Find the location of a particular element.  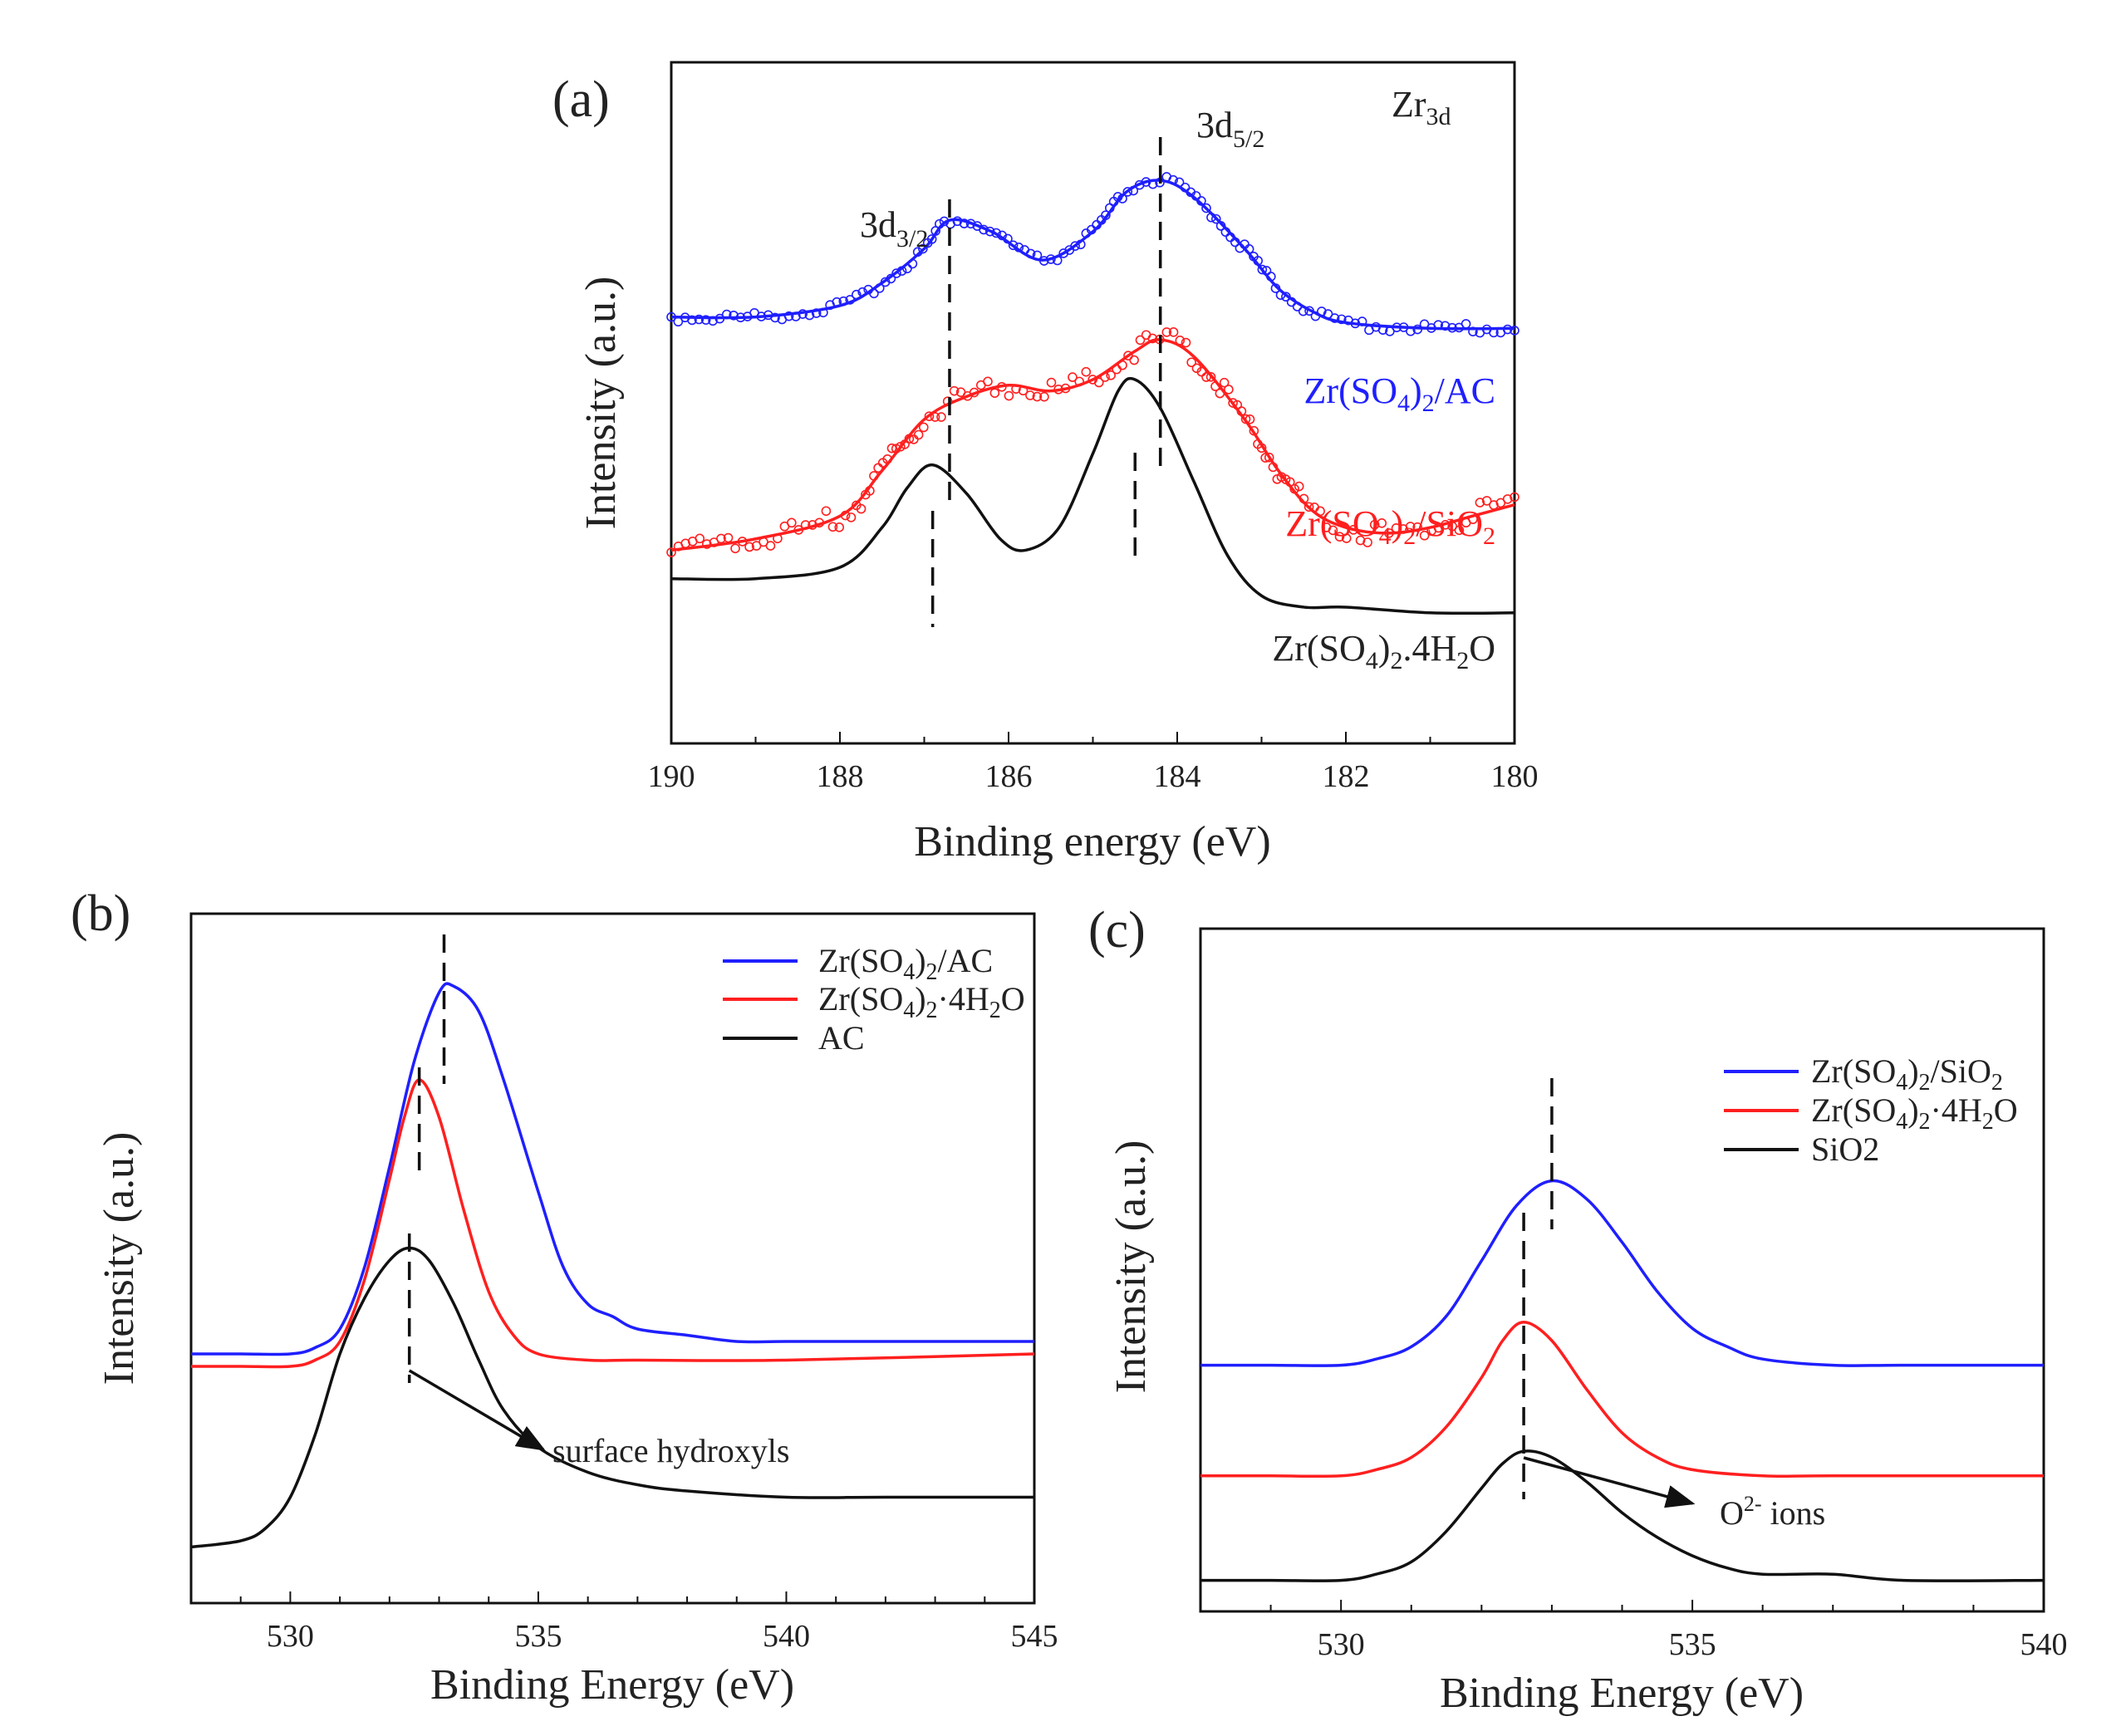

panel-c-legend: Zr(SO4)2/SiO2 Zr(SO4)2·4H2O SiO2 is located at coordinates (1871, 1110).